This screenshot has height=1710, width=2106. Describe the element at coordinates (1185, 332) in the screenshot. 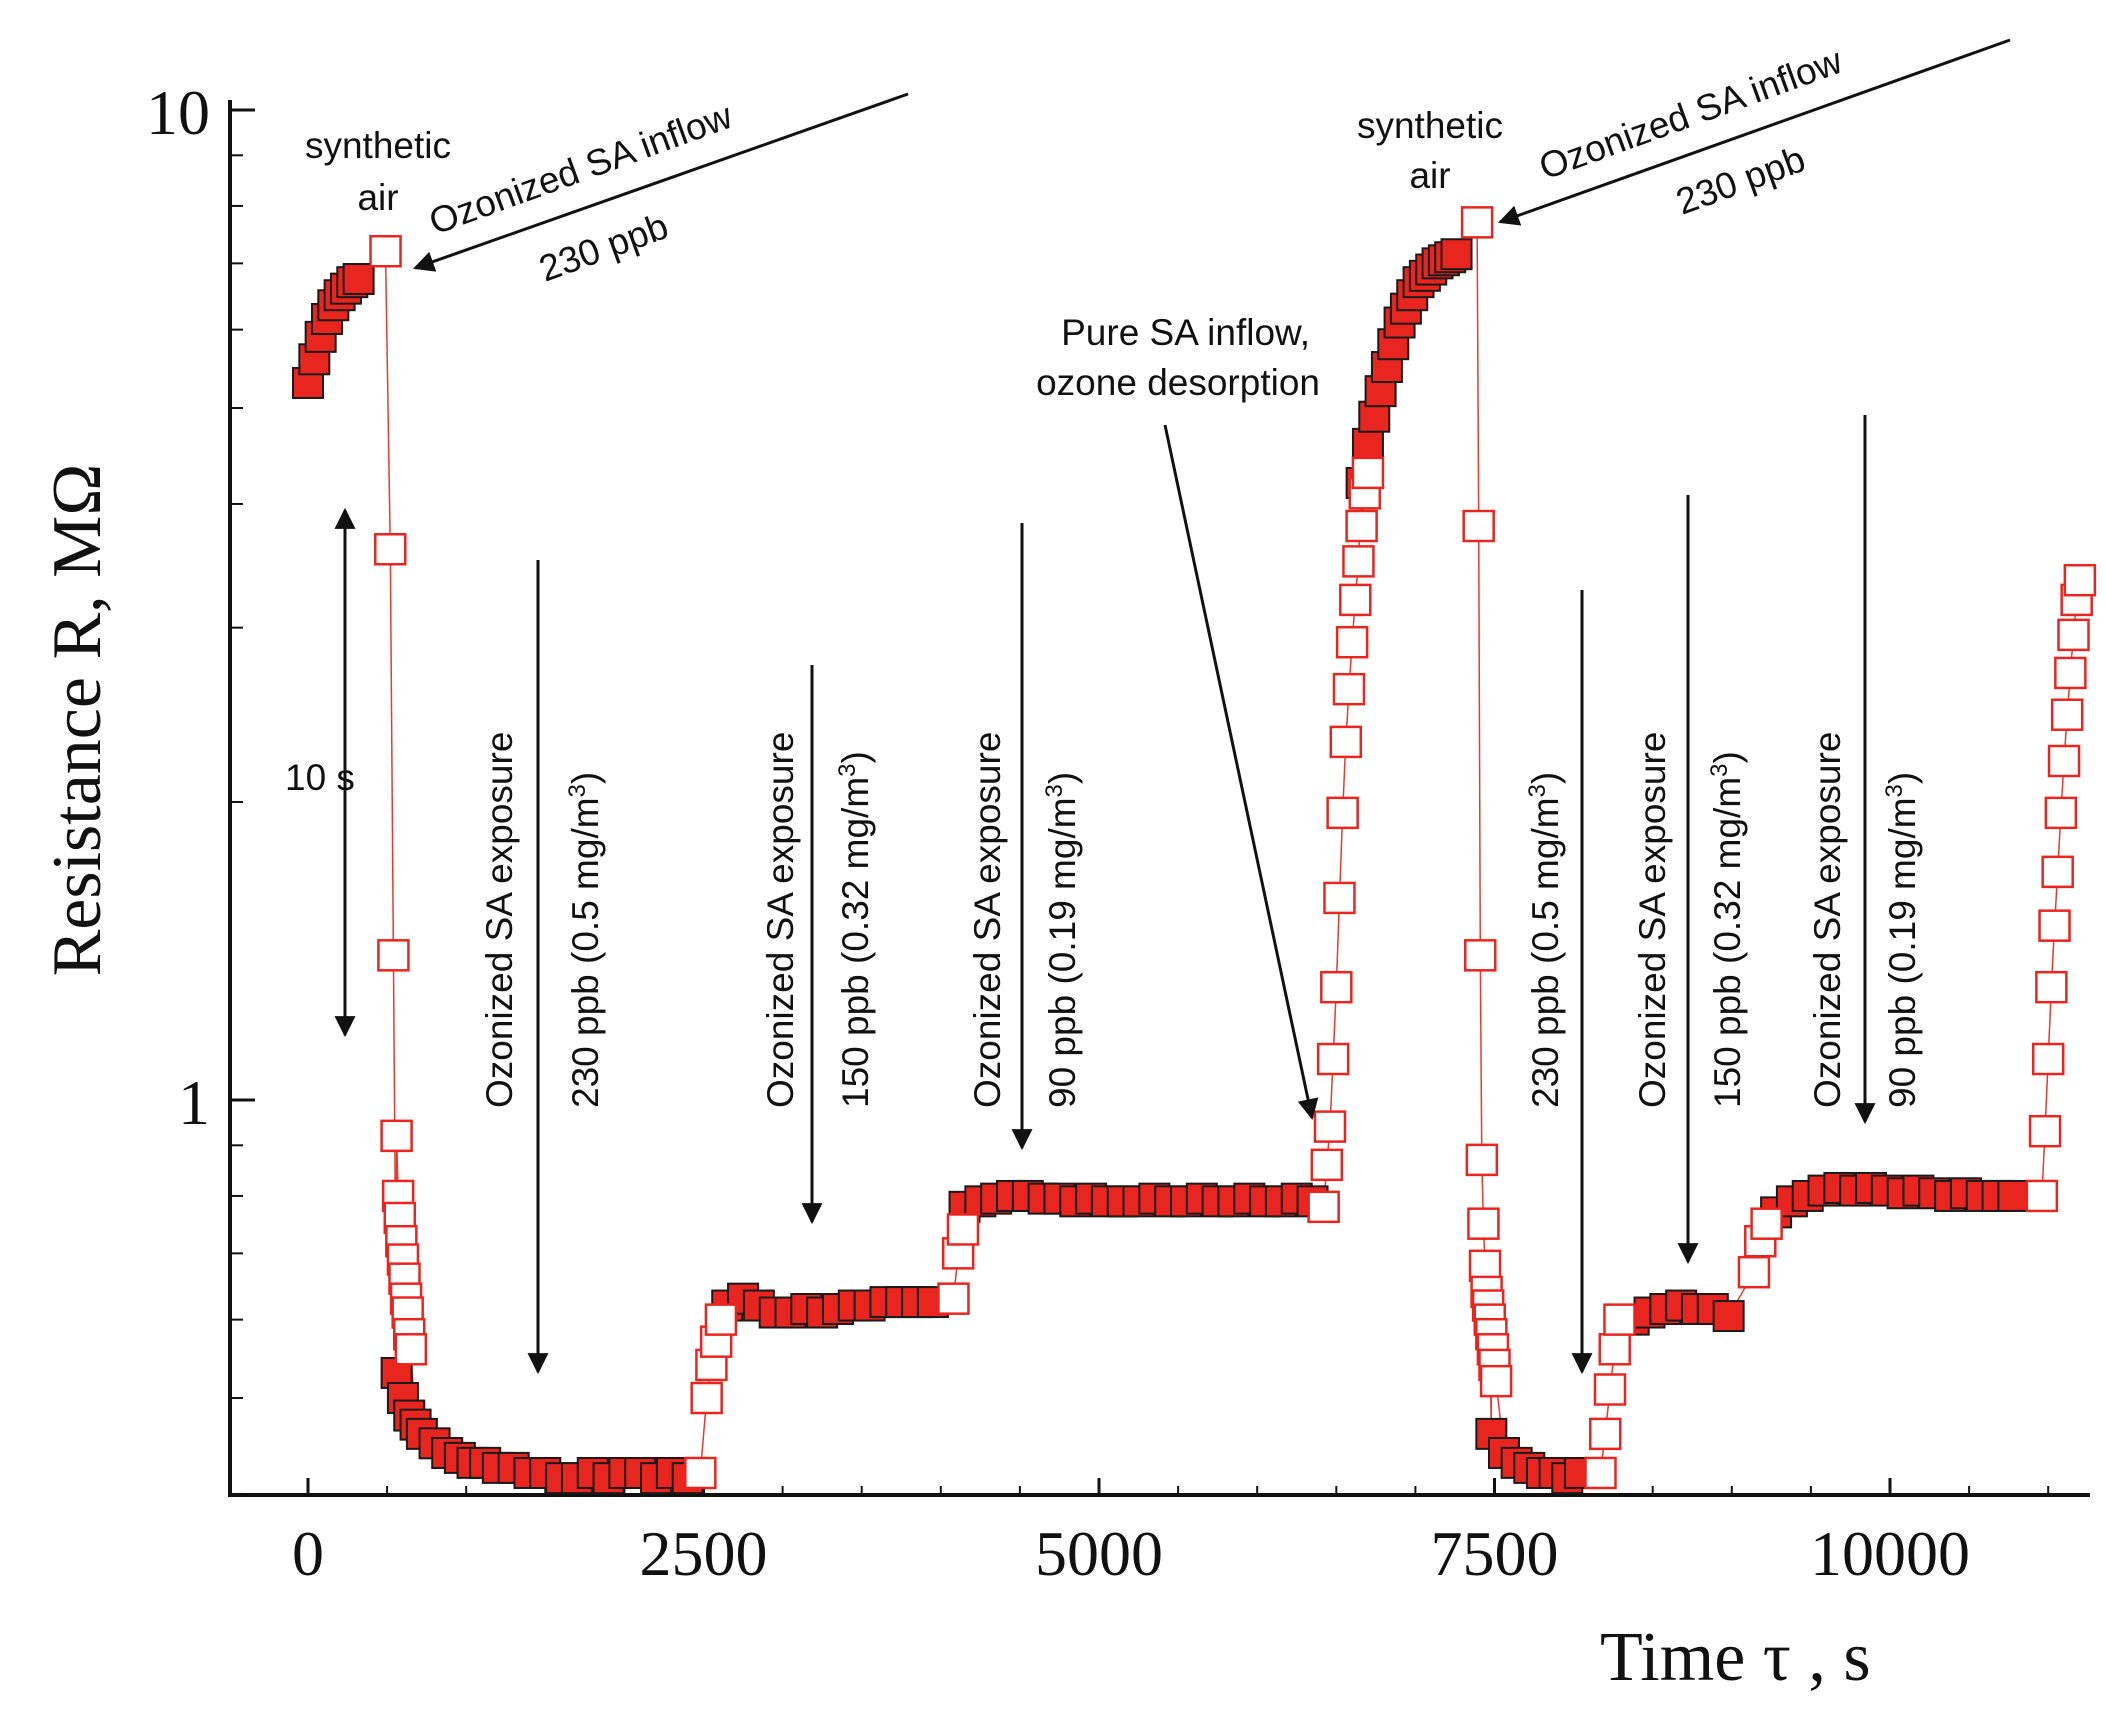

I see `svg-text: Pure SA inflow,` at that location.